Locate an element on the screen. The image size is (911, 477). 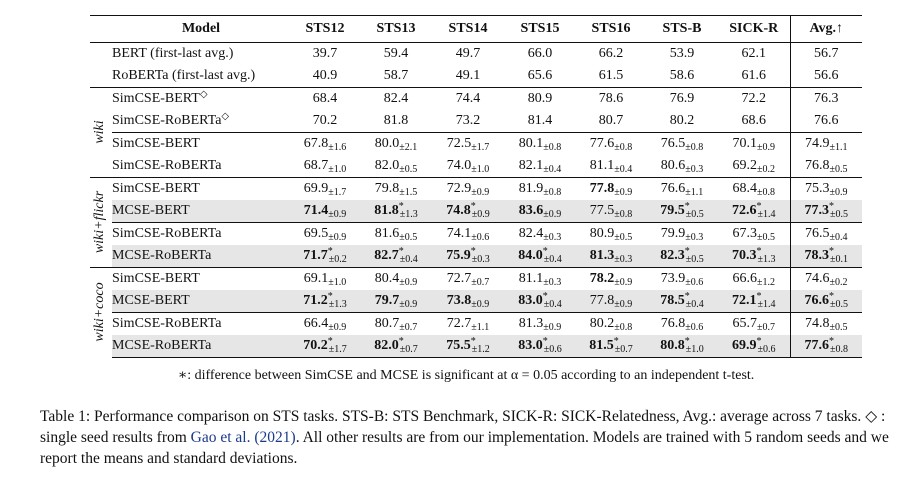
score-value: 68.4 is located at coordinates (325, 98).